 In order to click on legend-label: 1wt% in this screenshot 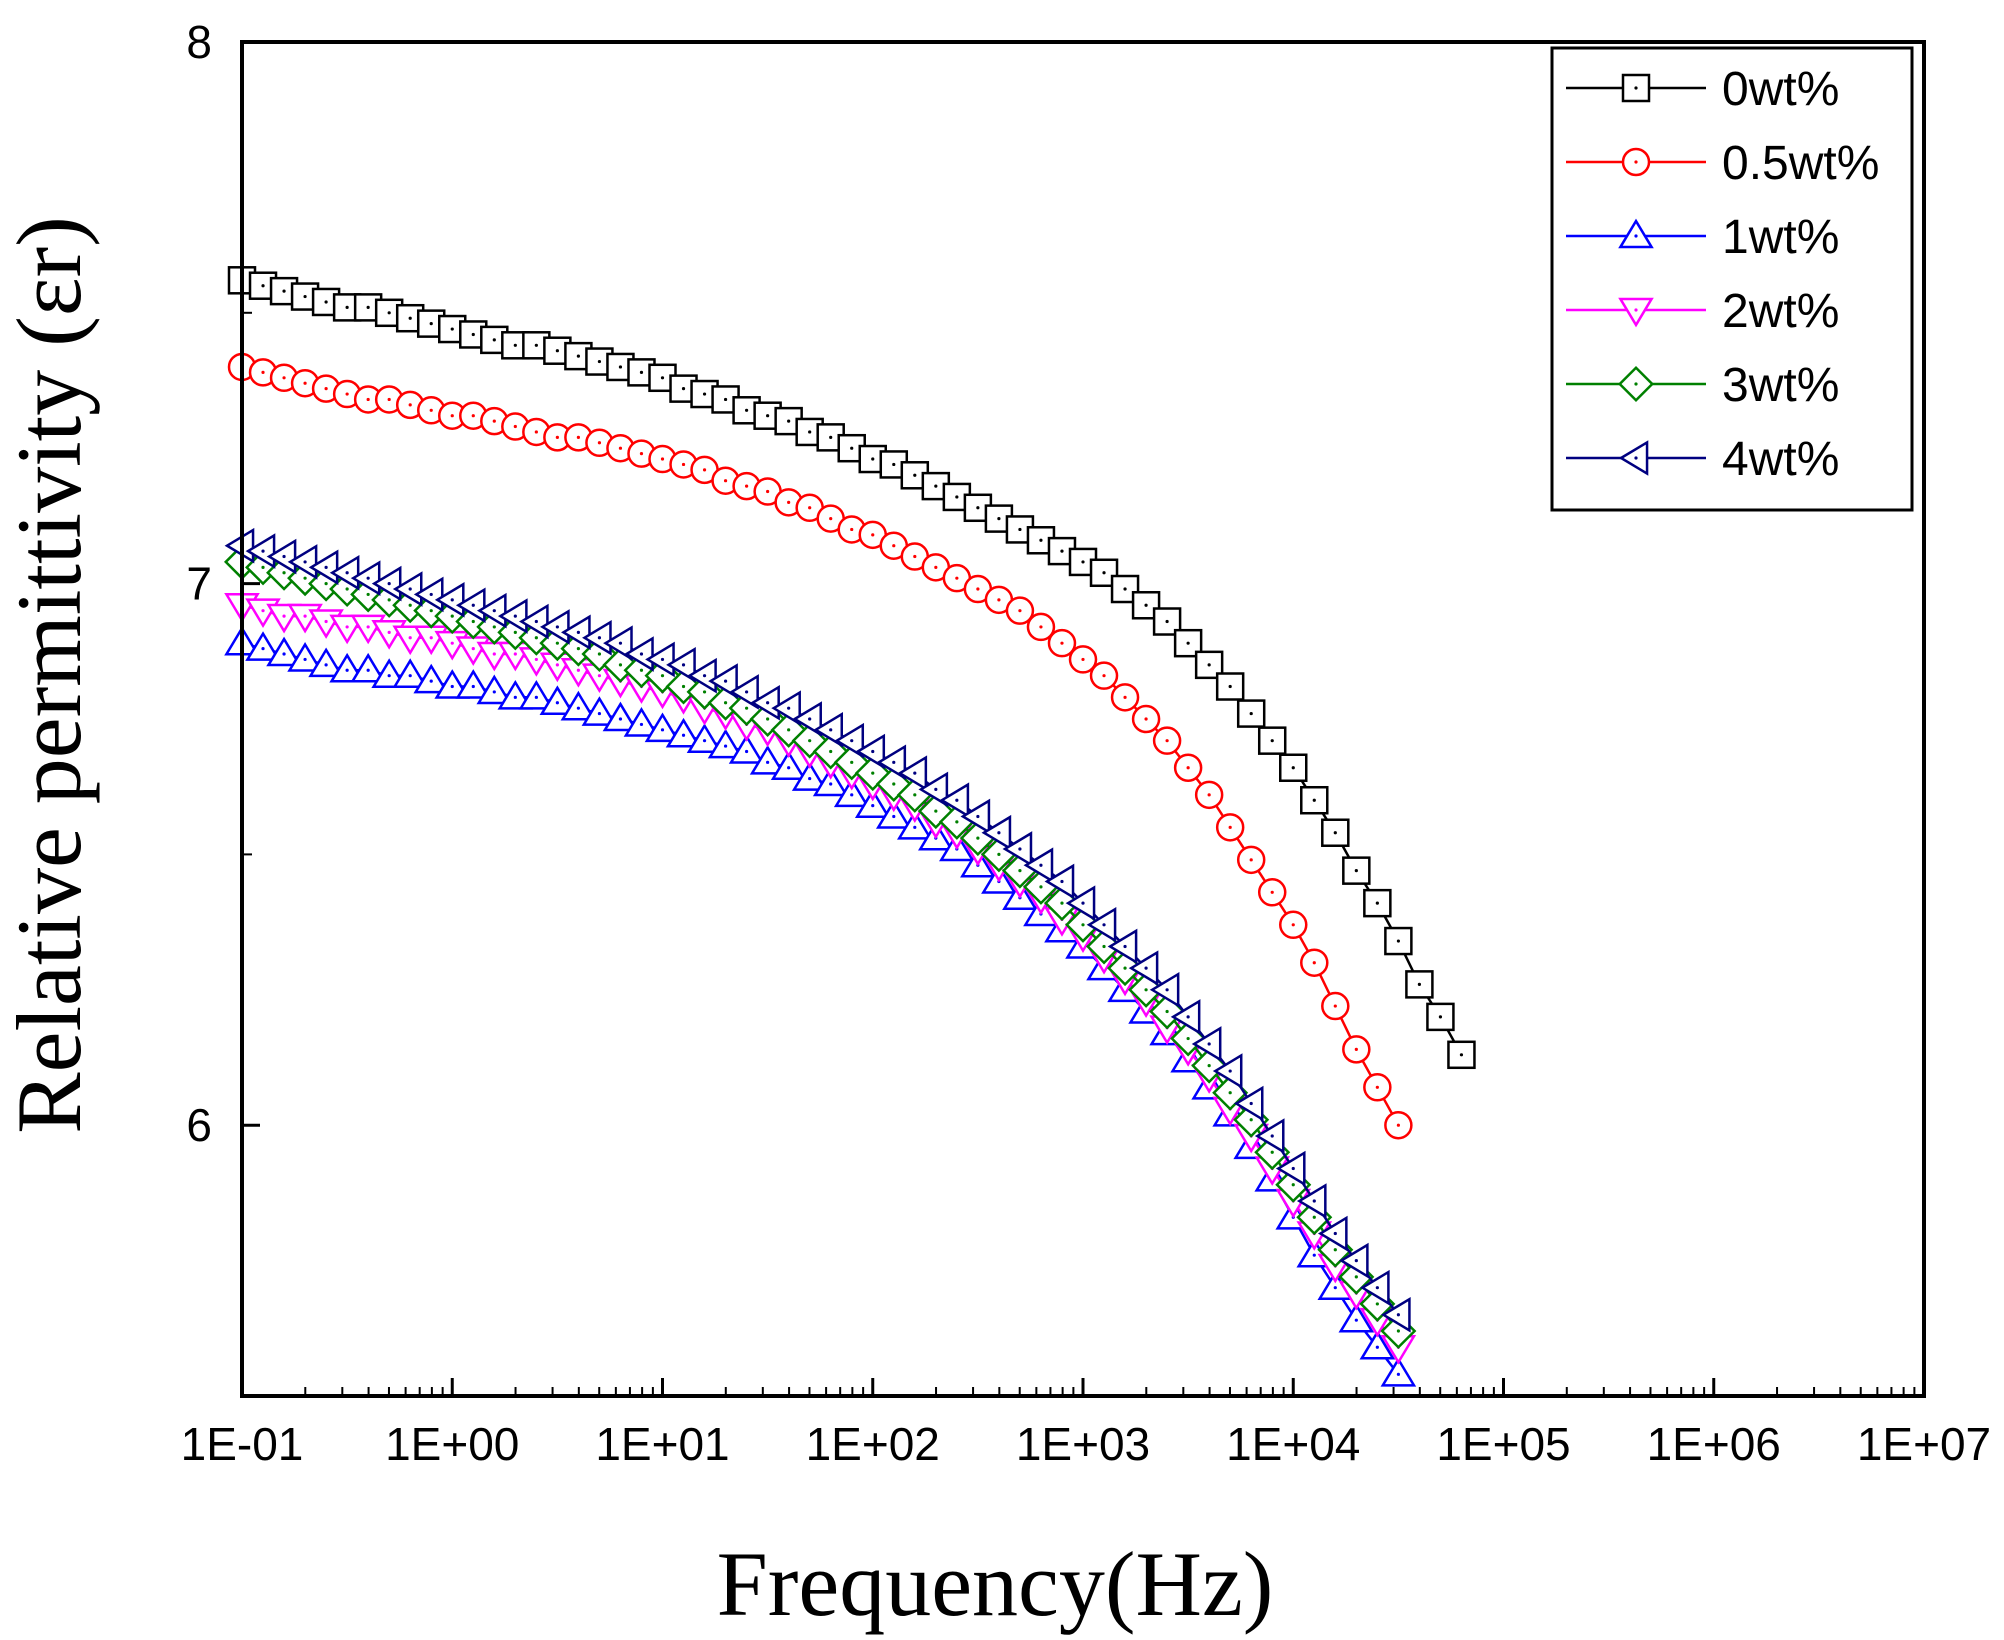, I will do `click(1780, 237)`.